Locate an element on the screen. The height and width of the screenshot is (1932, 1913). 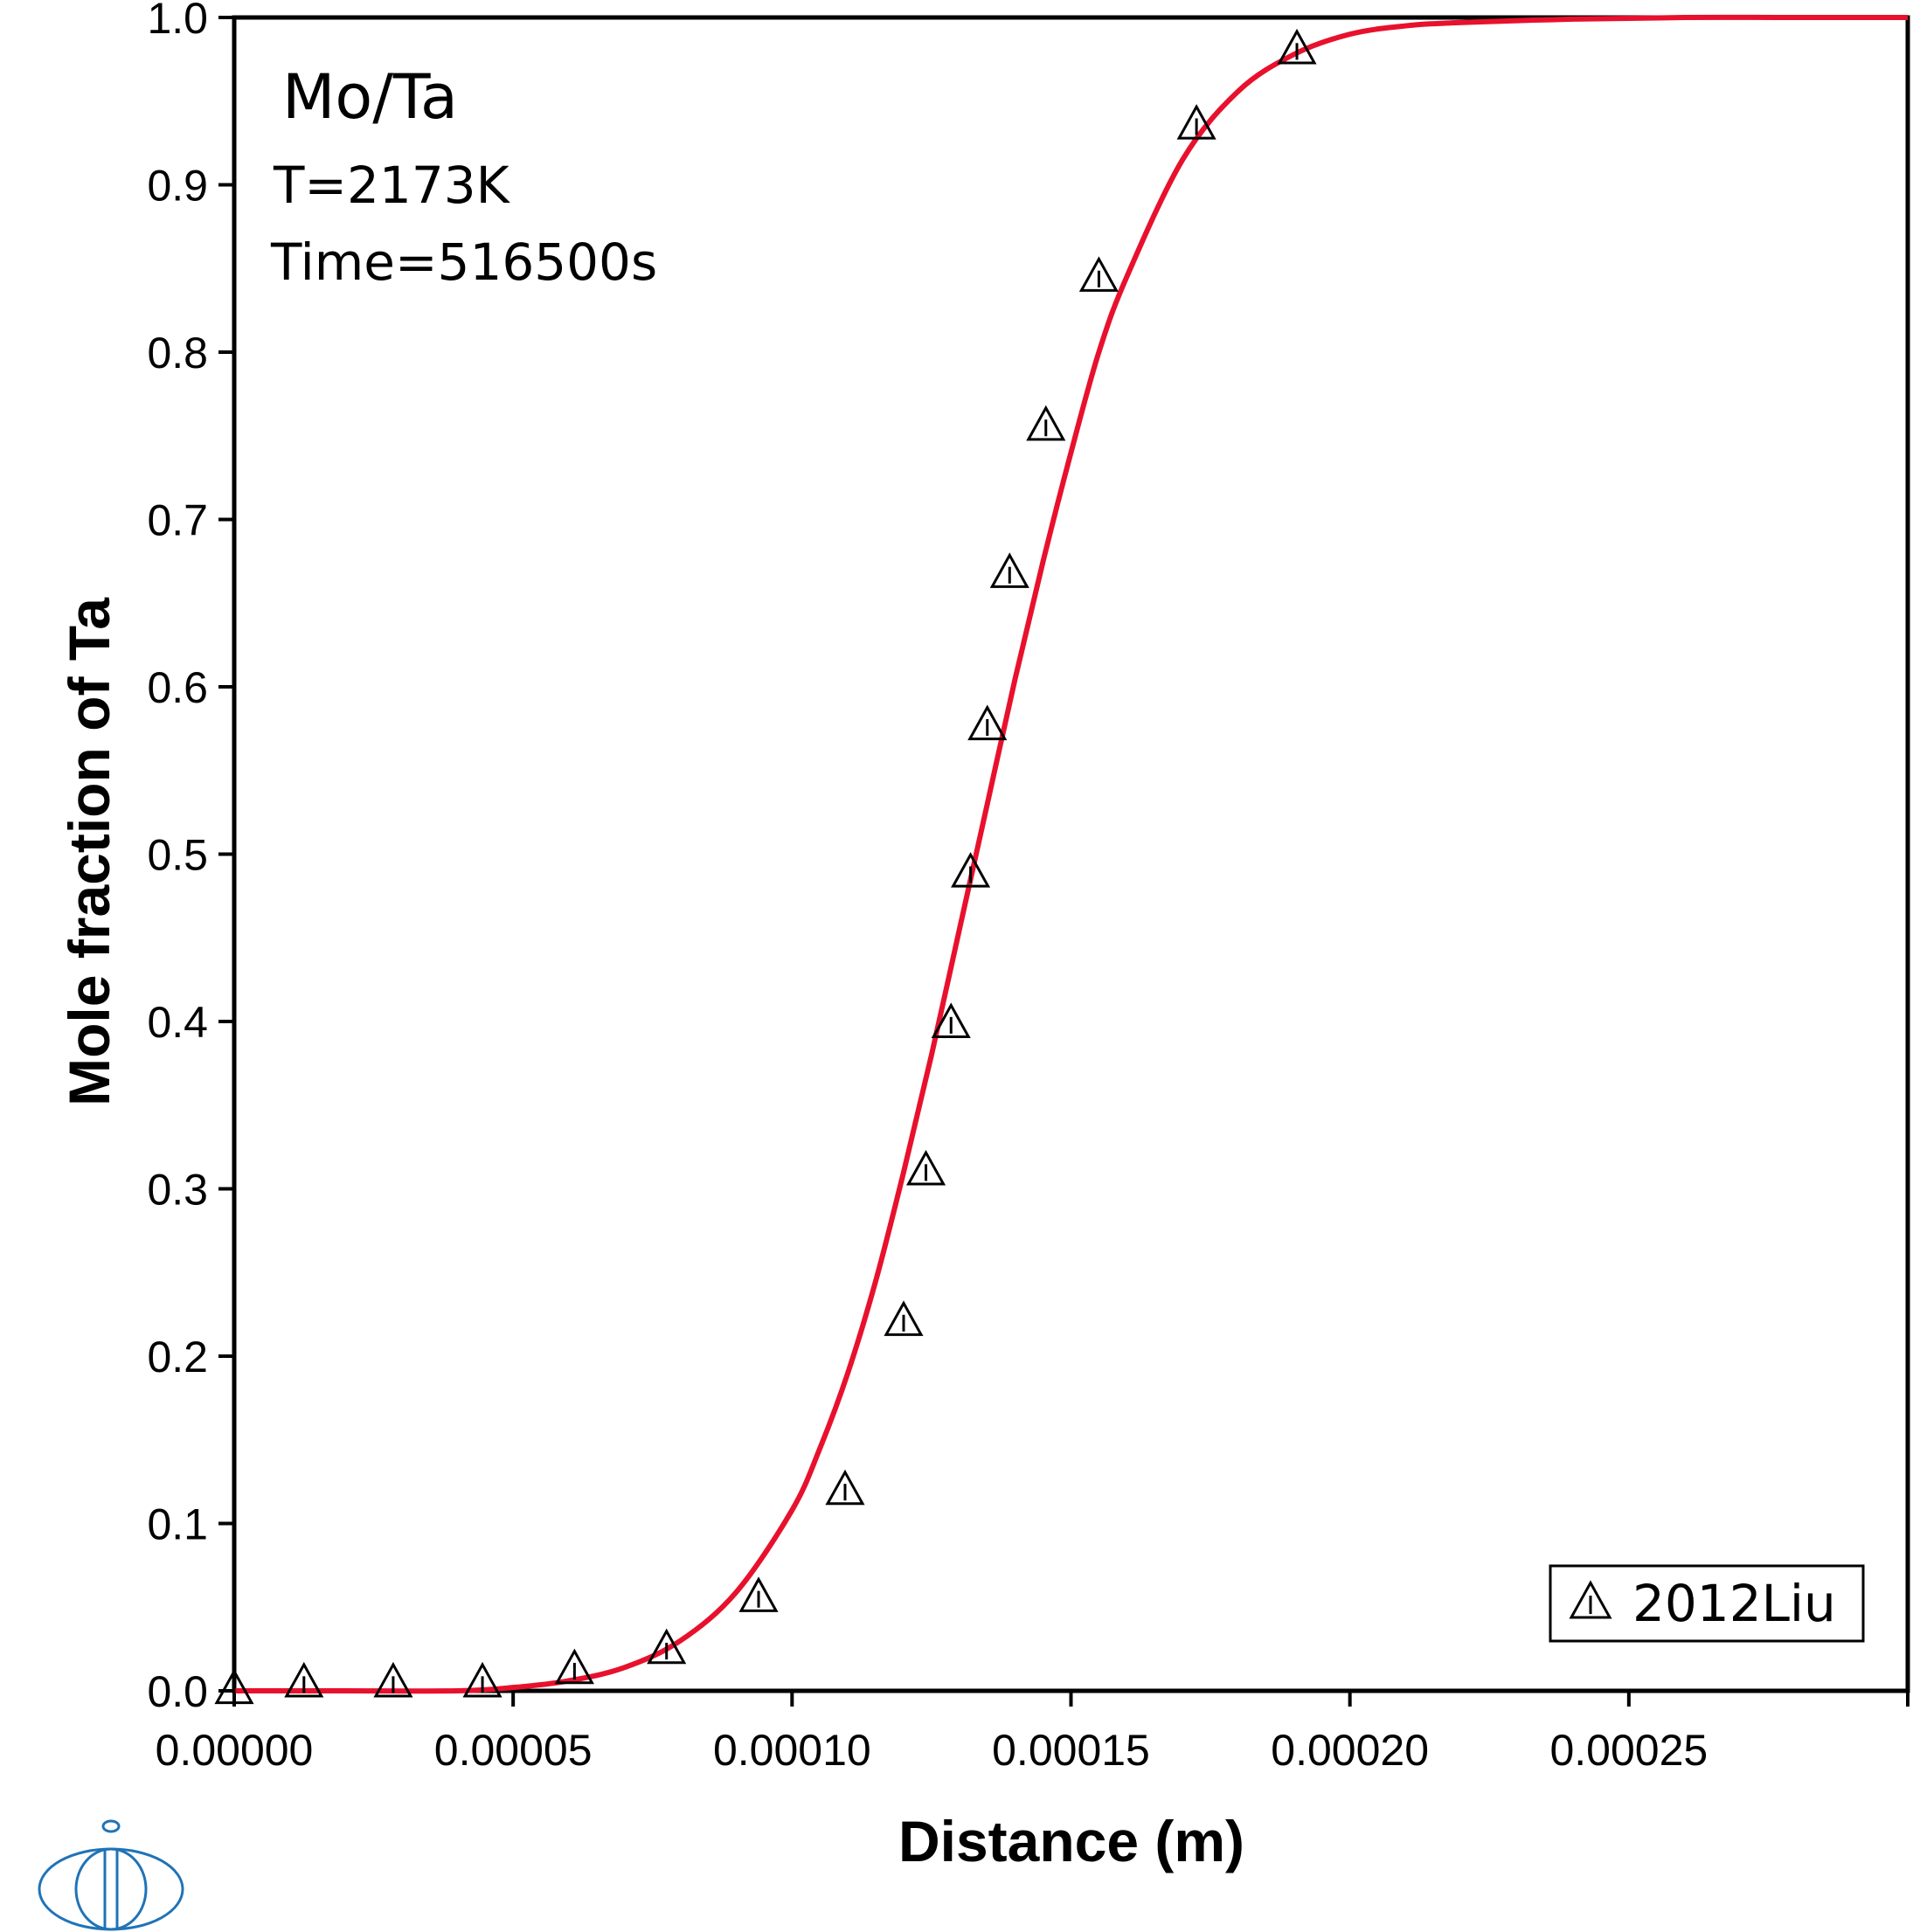
x-tick-label: 0.00000 is located at coordinates (235, 1750).